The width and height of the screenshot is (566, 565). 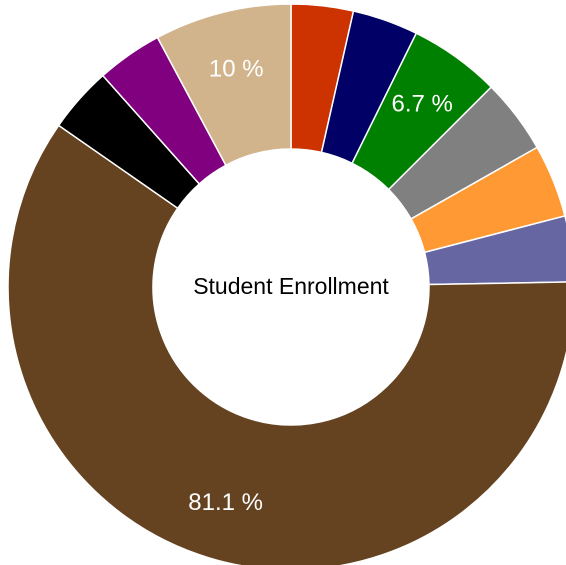 What do you see at coordinates (236, 68) in the screenshot?
I see `slice-label-10: 10 %` at bounding box center [236, 68].